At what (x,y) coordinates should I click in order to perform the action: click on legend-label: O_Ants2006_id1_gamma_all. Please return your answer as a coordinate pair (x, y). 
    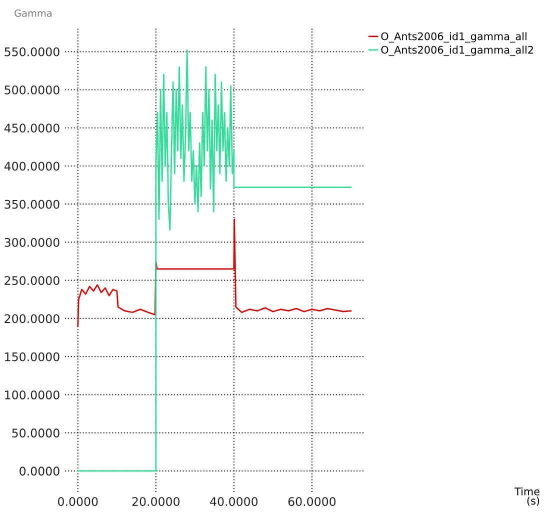
    Looking at the image, I should click on (453, 37).